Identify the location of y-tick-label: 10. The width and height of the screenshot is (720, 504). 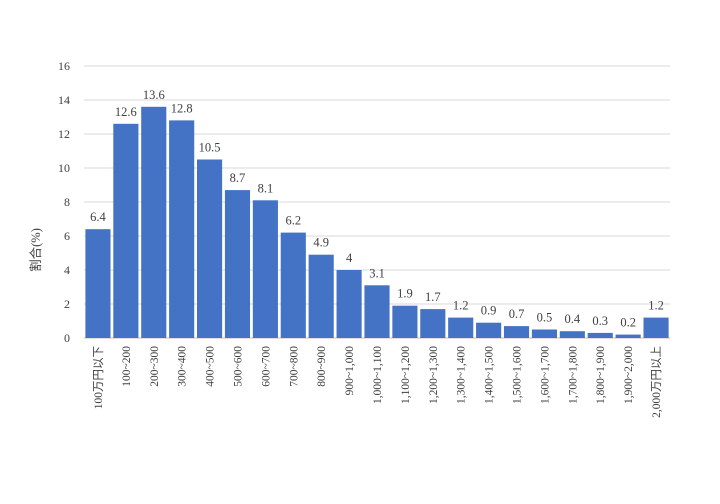
(64, 168).